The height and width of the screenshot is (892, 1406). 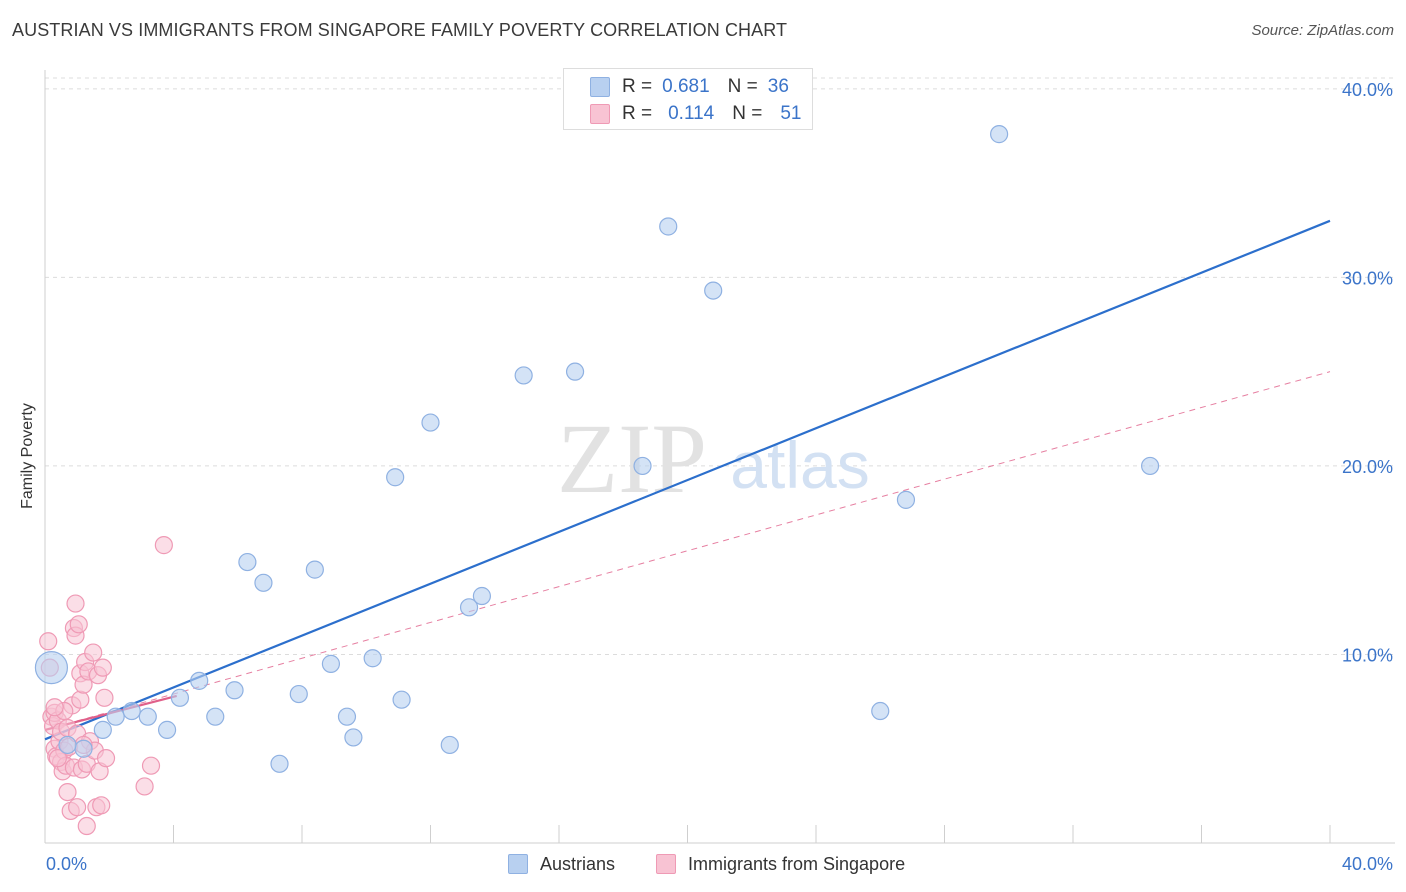 What do you see at coordinates (791, 113) in the screenshot?
I see `n-value: 51` at bounding box center [791, 113].